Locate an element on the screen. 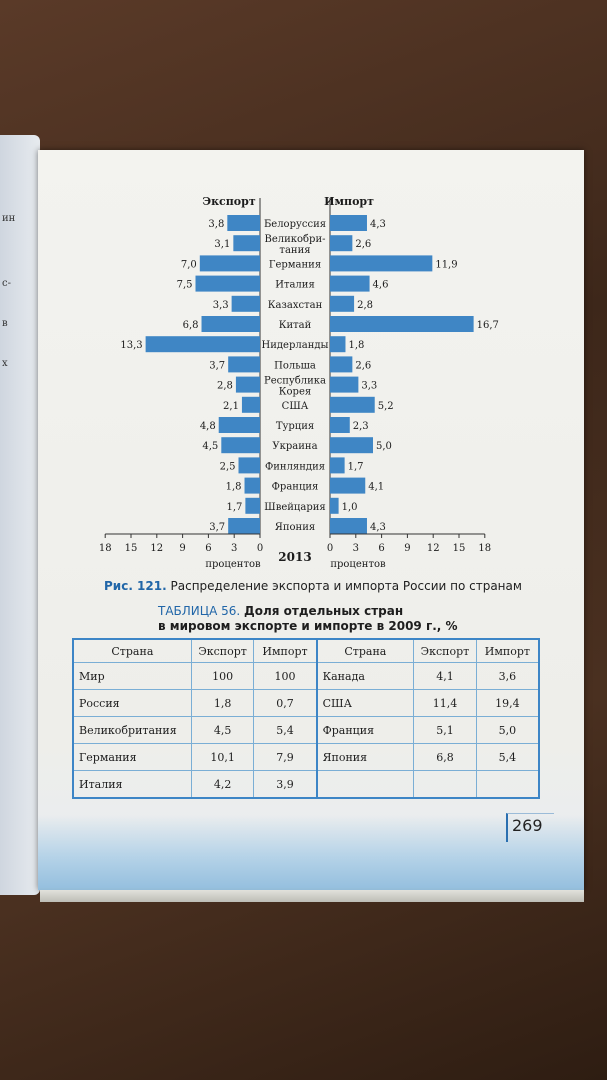 The image size is (607, 1080). table-row: Россия 1,8 0,7 США 11,4 19,4 is located at coordinates (306, 703).